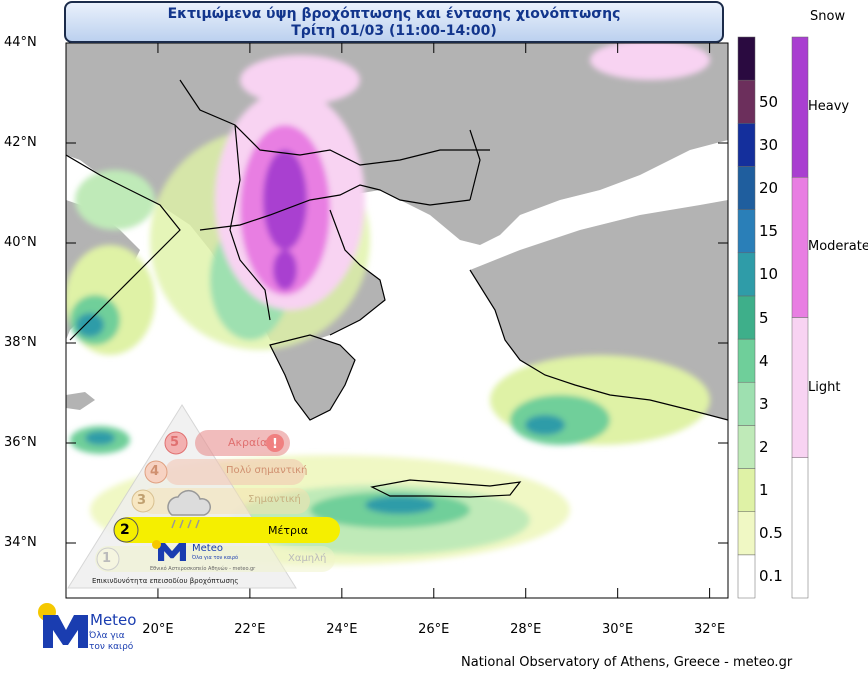 This screenshot has width=868, height=673. I want to click on warning-level-5-label: Ακραία, so click(248, 442).